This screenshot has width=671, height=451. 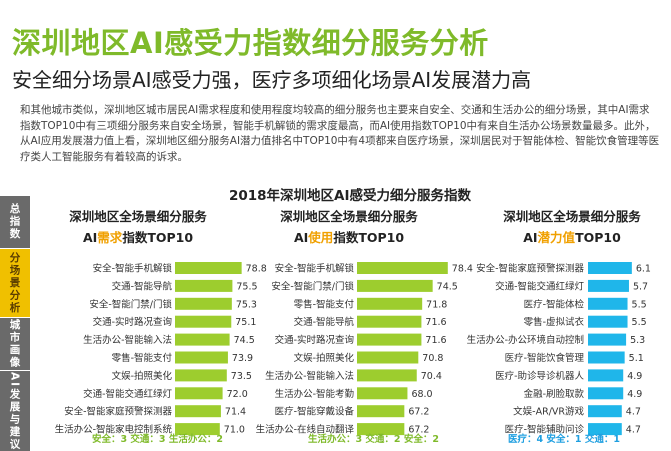 I want to click on chart-1-title-line1: 深圳地区全场景细分服务, so click(x=138, y=216).